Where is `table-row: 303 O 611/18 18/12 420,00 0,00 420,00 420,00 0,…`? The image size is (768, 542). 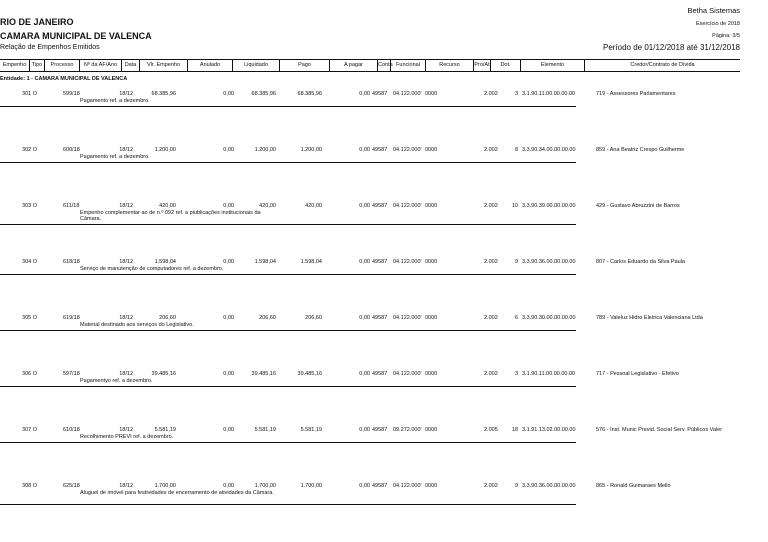 table-row: 303 O 611/18 18/12 420,00 0,00 420,00 420,00 0,… is located at coordinates (384, 231).